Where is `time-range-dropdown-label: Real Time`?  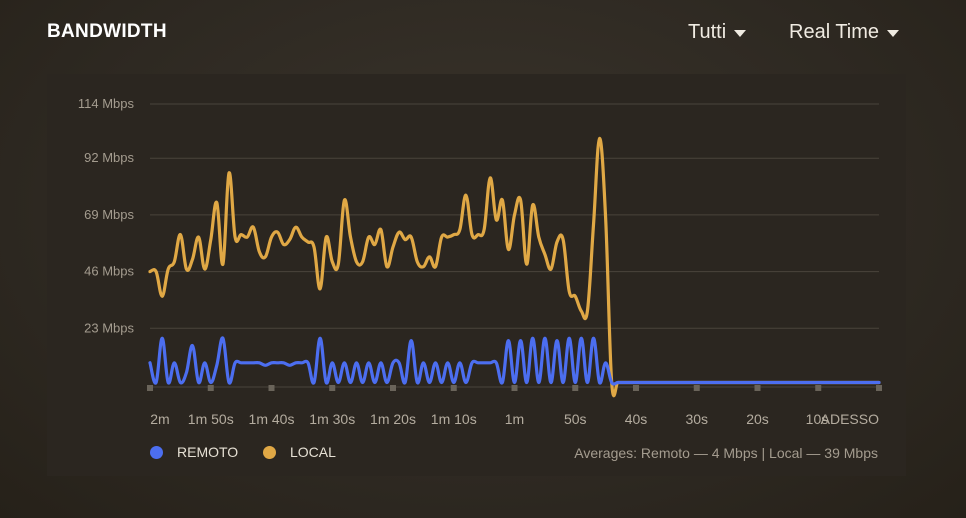 time-range-dropdown-label: Real Time is located at coordinates (834, 32).